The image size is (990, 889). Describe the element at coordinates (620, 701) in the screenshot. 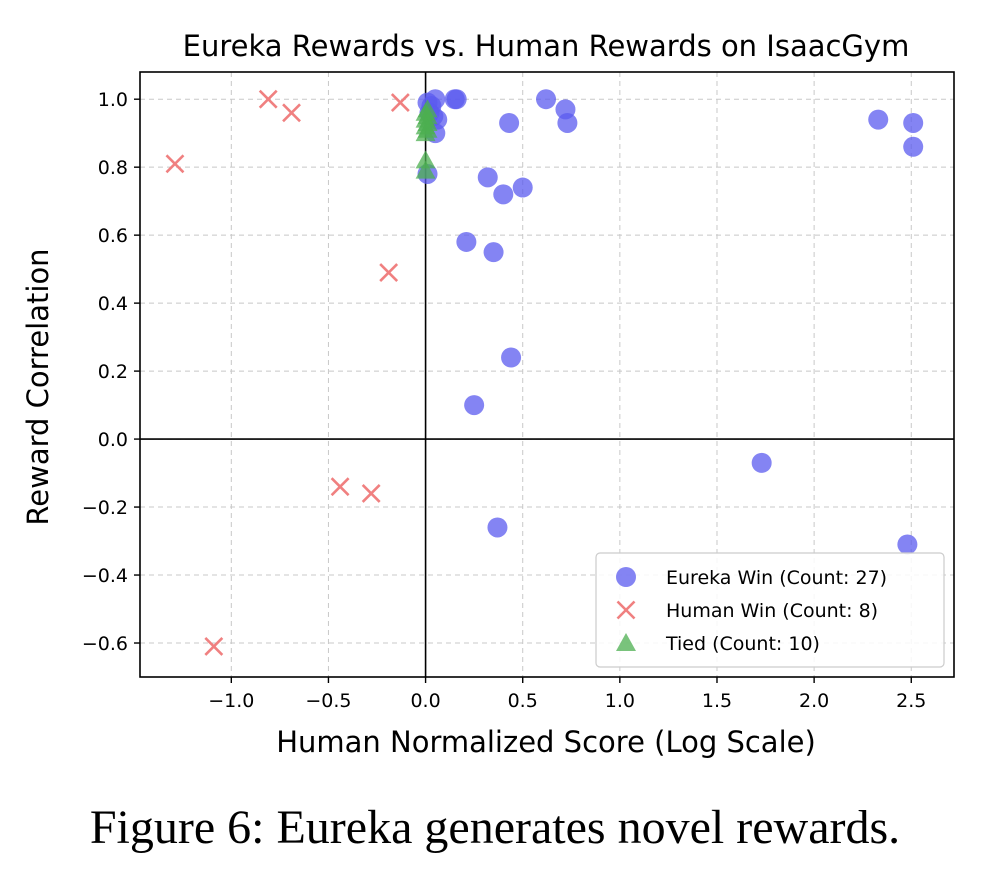

I see `x-tick-label: 1.0` at that location.